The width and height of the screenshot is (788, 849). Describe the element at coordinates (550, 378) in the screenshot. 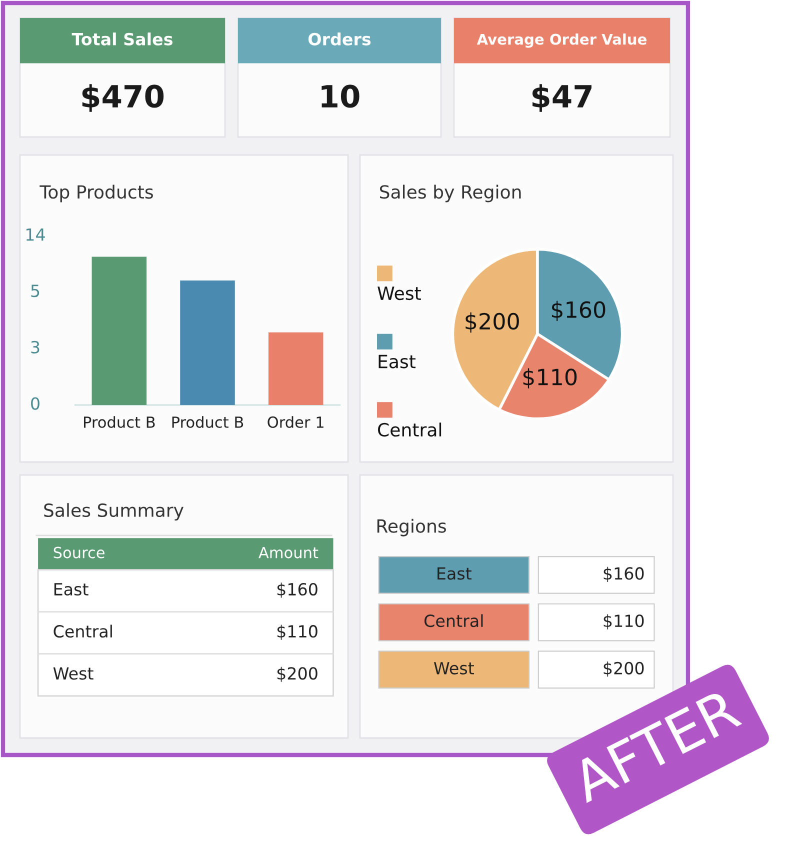

I see `data-label: $110` at that location.